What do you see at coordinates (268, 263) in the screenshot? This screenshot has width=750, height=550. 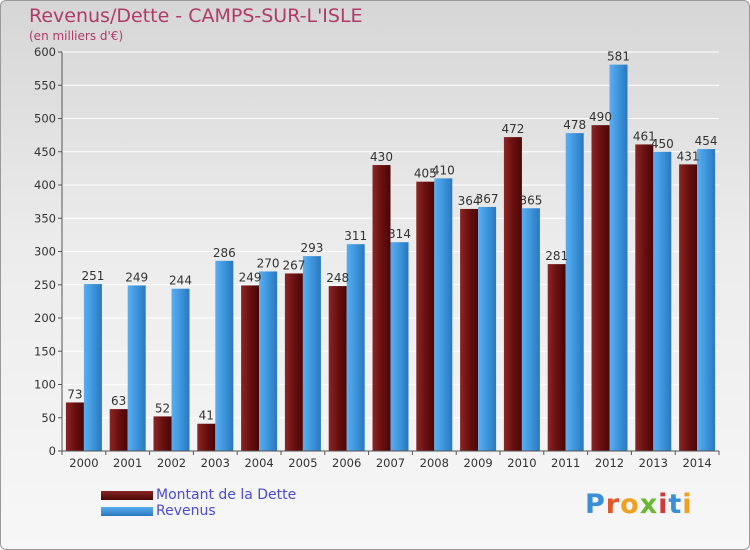 I see `data-label-revenue: 270` at bounding box center [268, 263].